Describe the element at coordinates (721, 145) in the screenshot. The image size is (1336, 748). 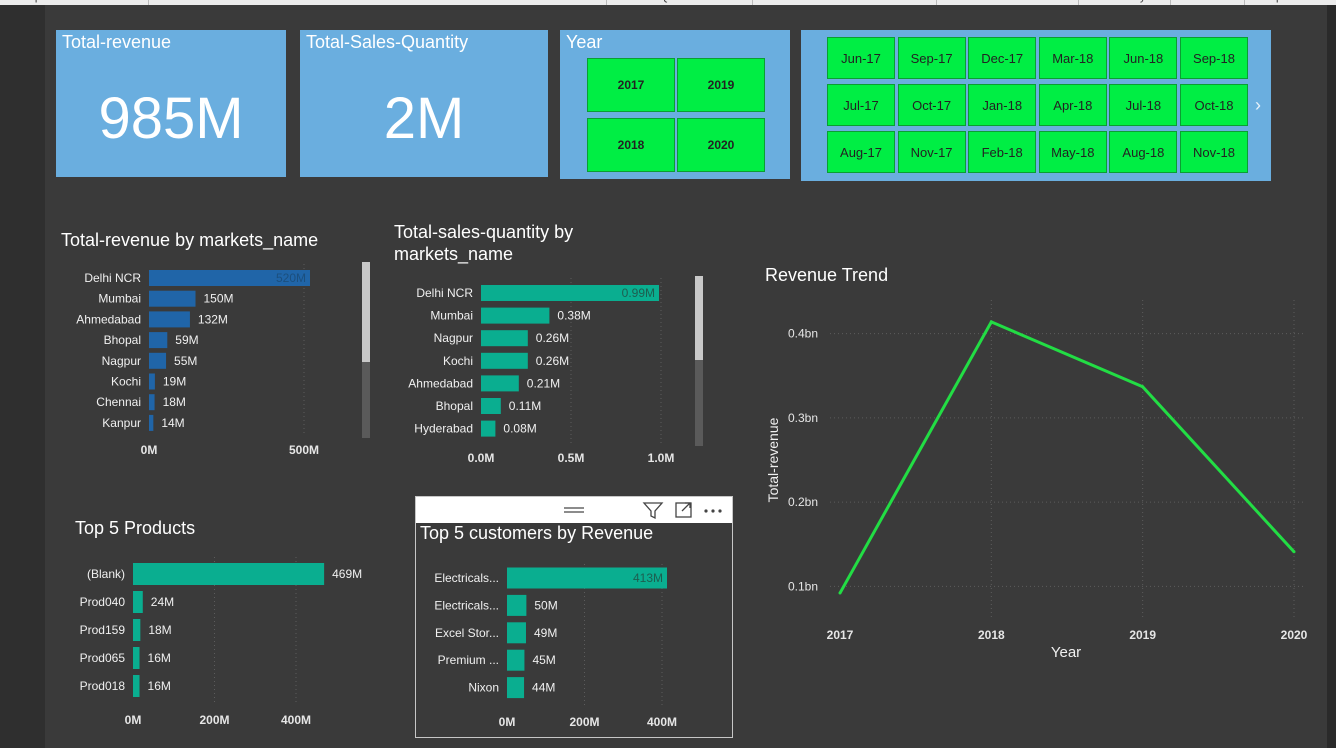
I see `year-option-2020: 2020` at that location.